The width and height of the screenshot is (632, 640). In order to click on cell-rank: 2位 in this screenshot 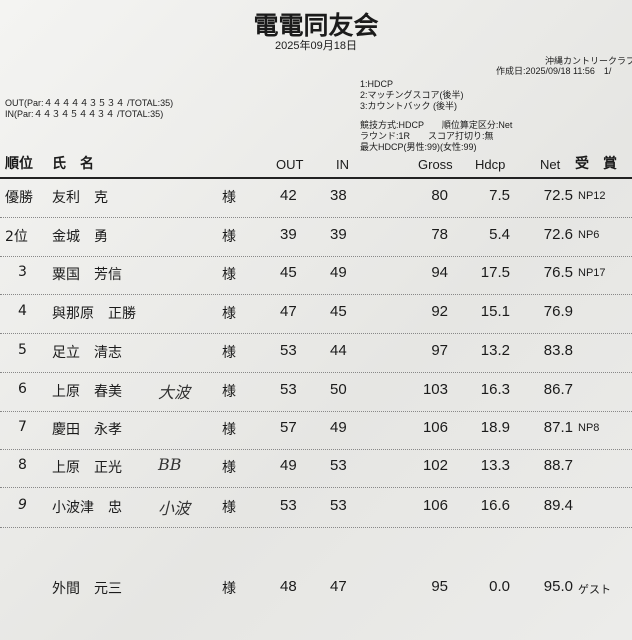, I will do `click(16, 237)`.